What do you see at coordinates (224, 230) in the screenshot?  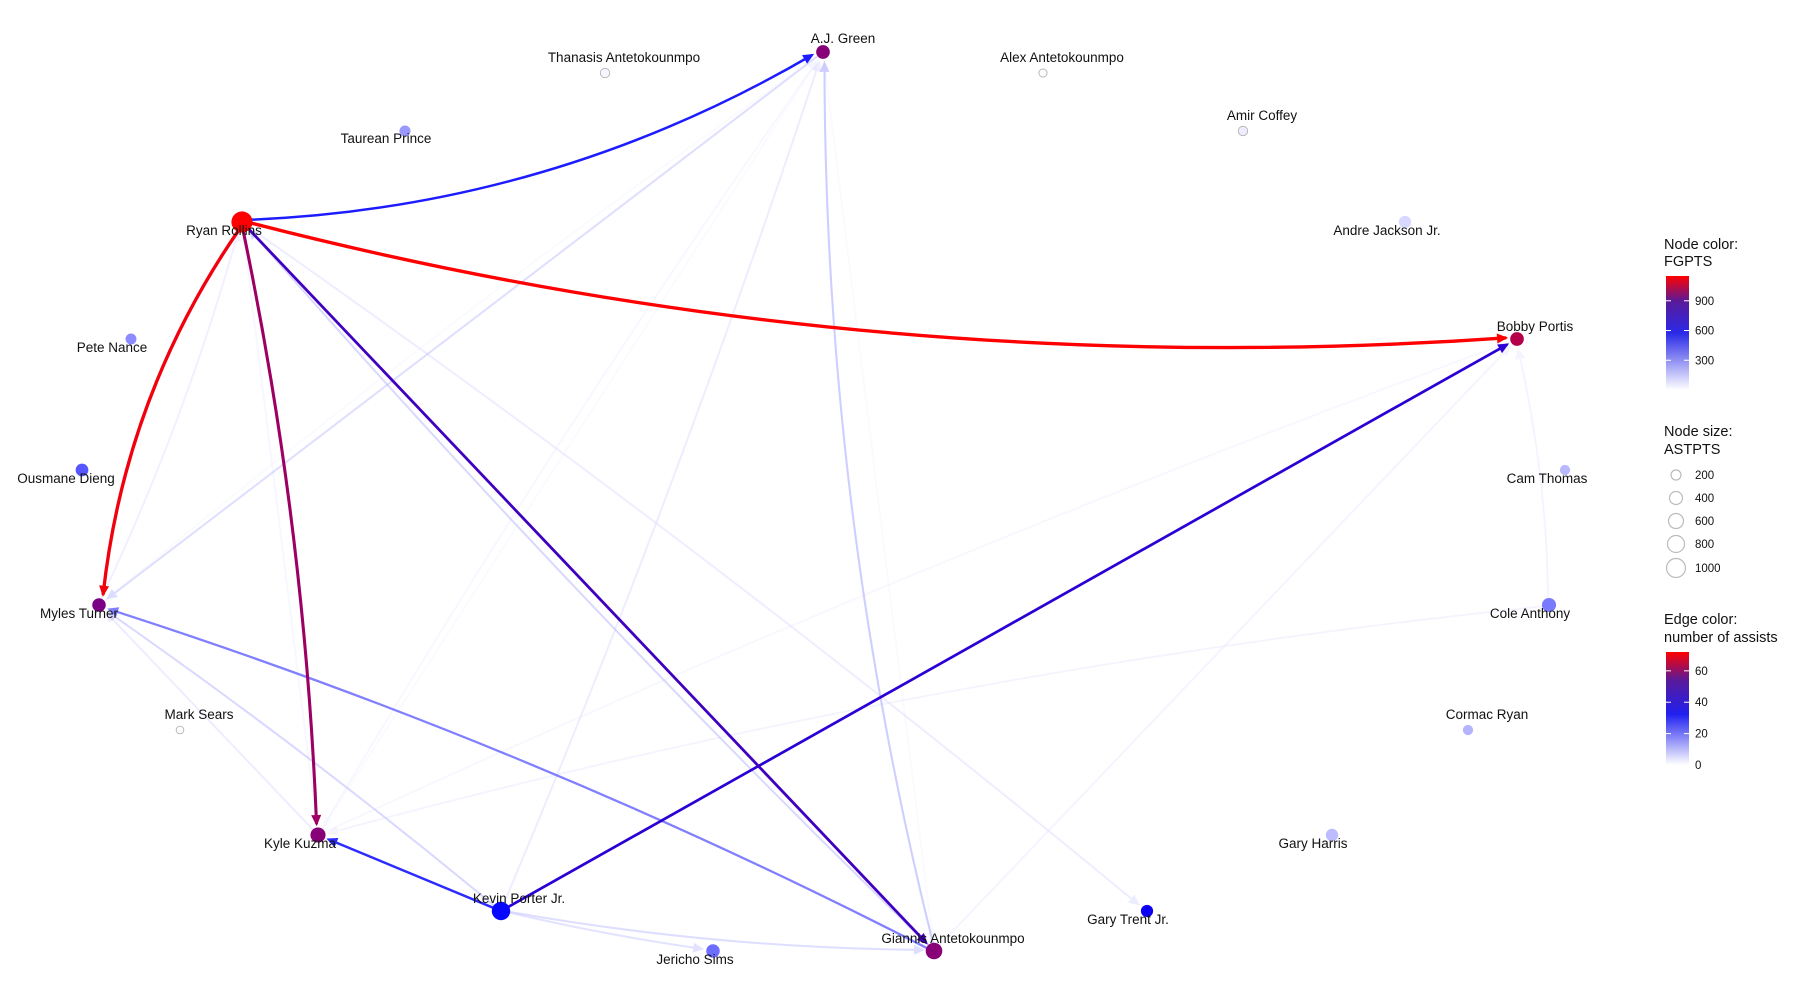 I see `node-label-ryan: Ryan Rollins` at bounding box center [224, 230].